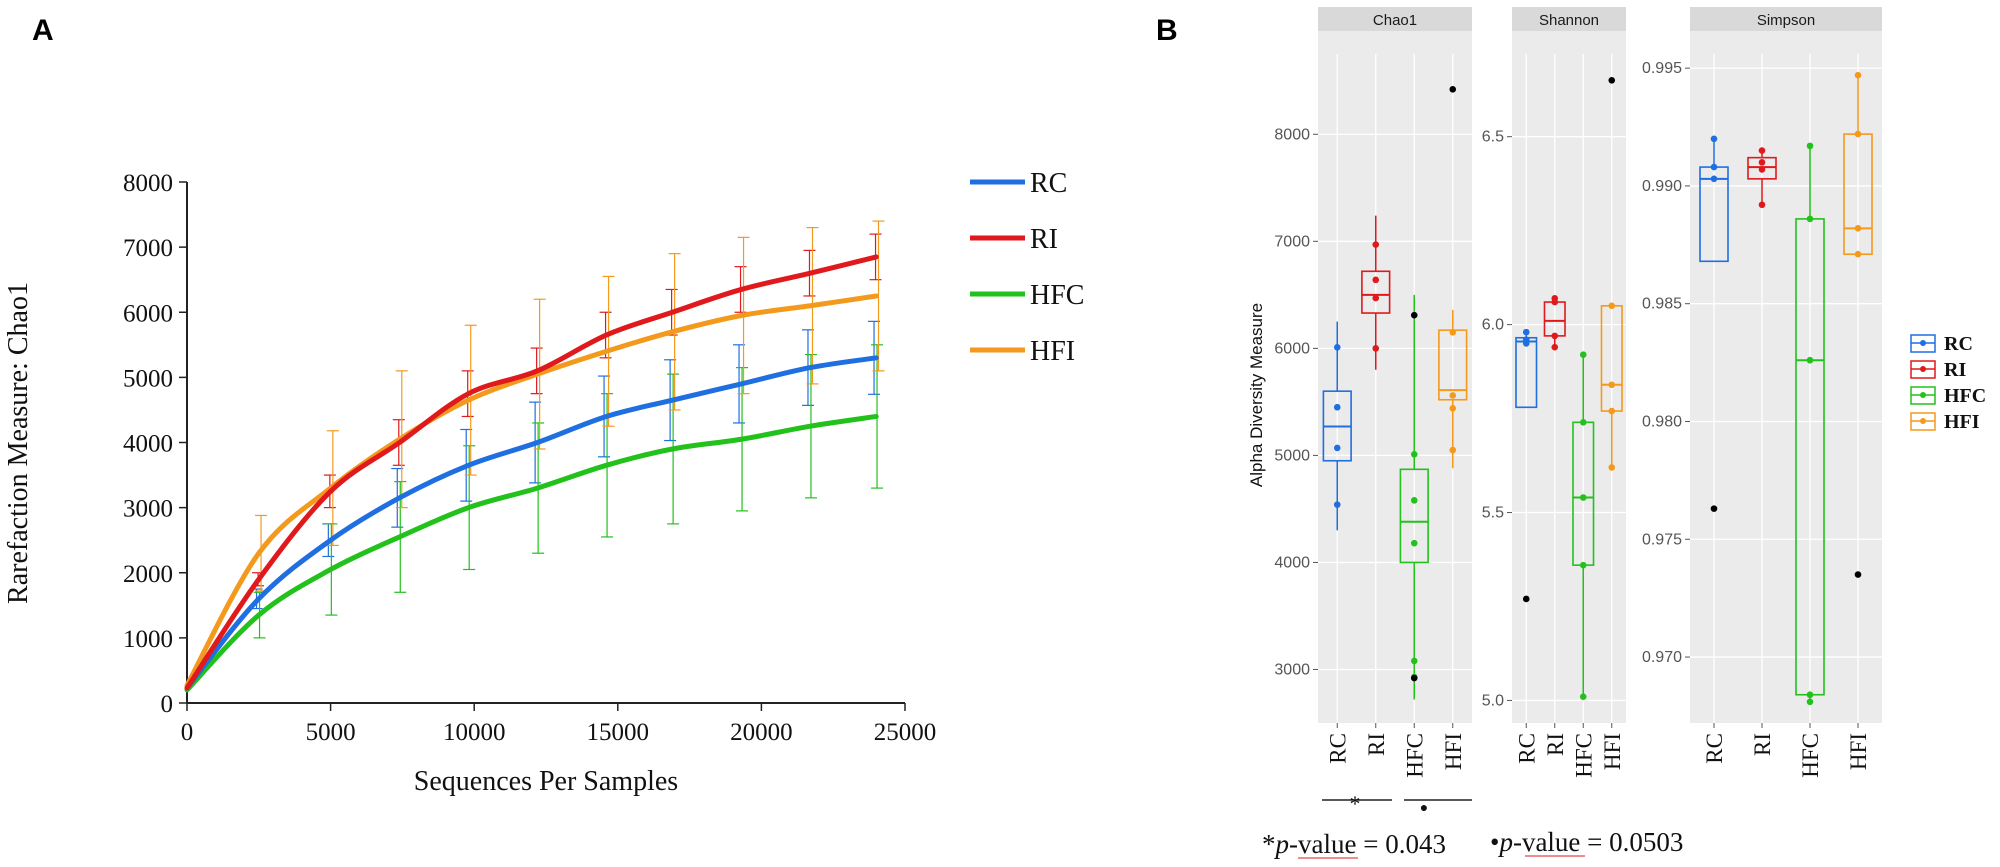 The height and width of the screenshot is (867, 2000). Describe the element at coordinates (167, 704) in the screenshot. I see `y-tick-label: 0` at that location.